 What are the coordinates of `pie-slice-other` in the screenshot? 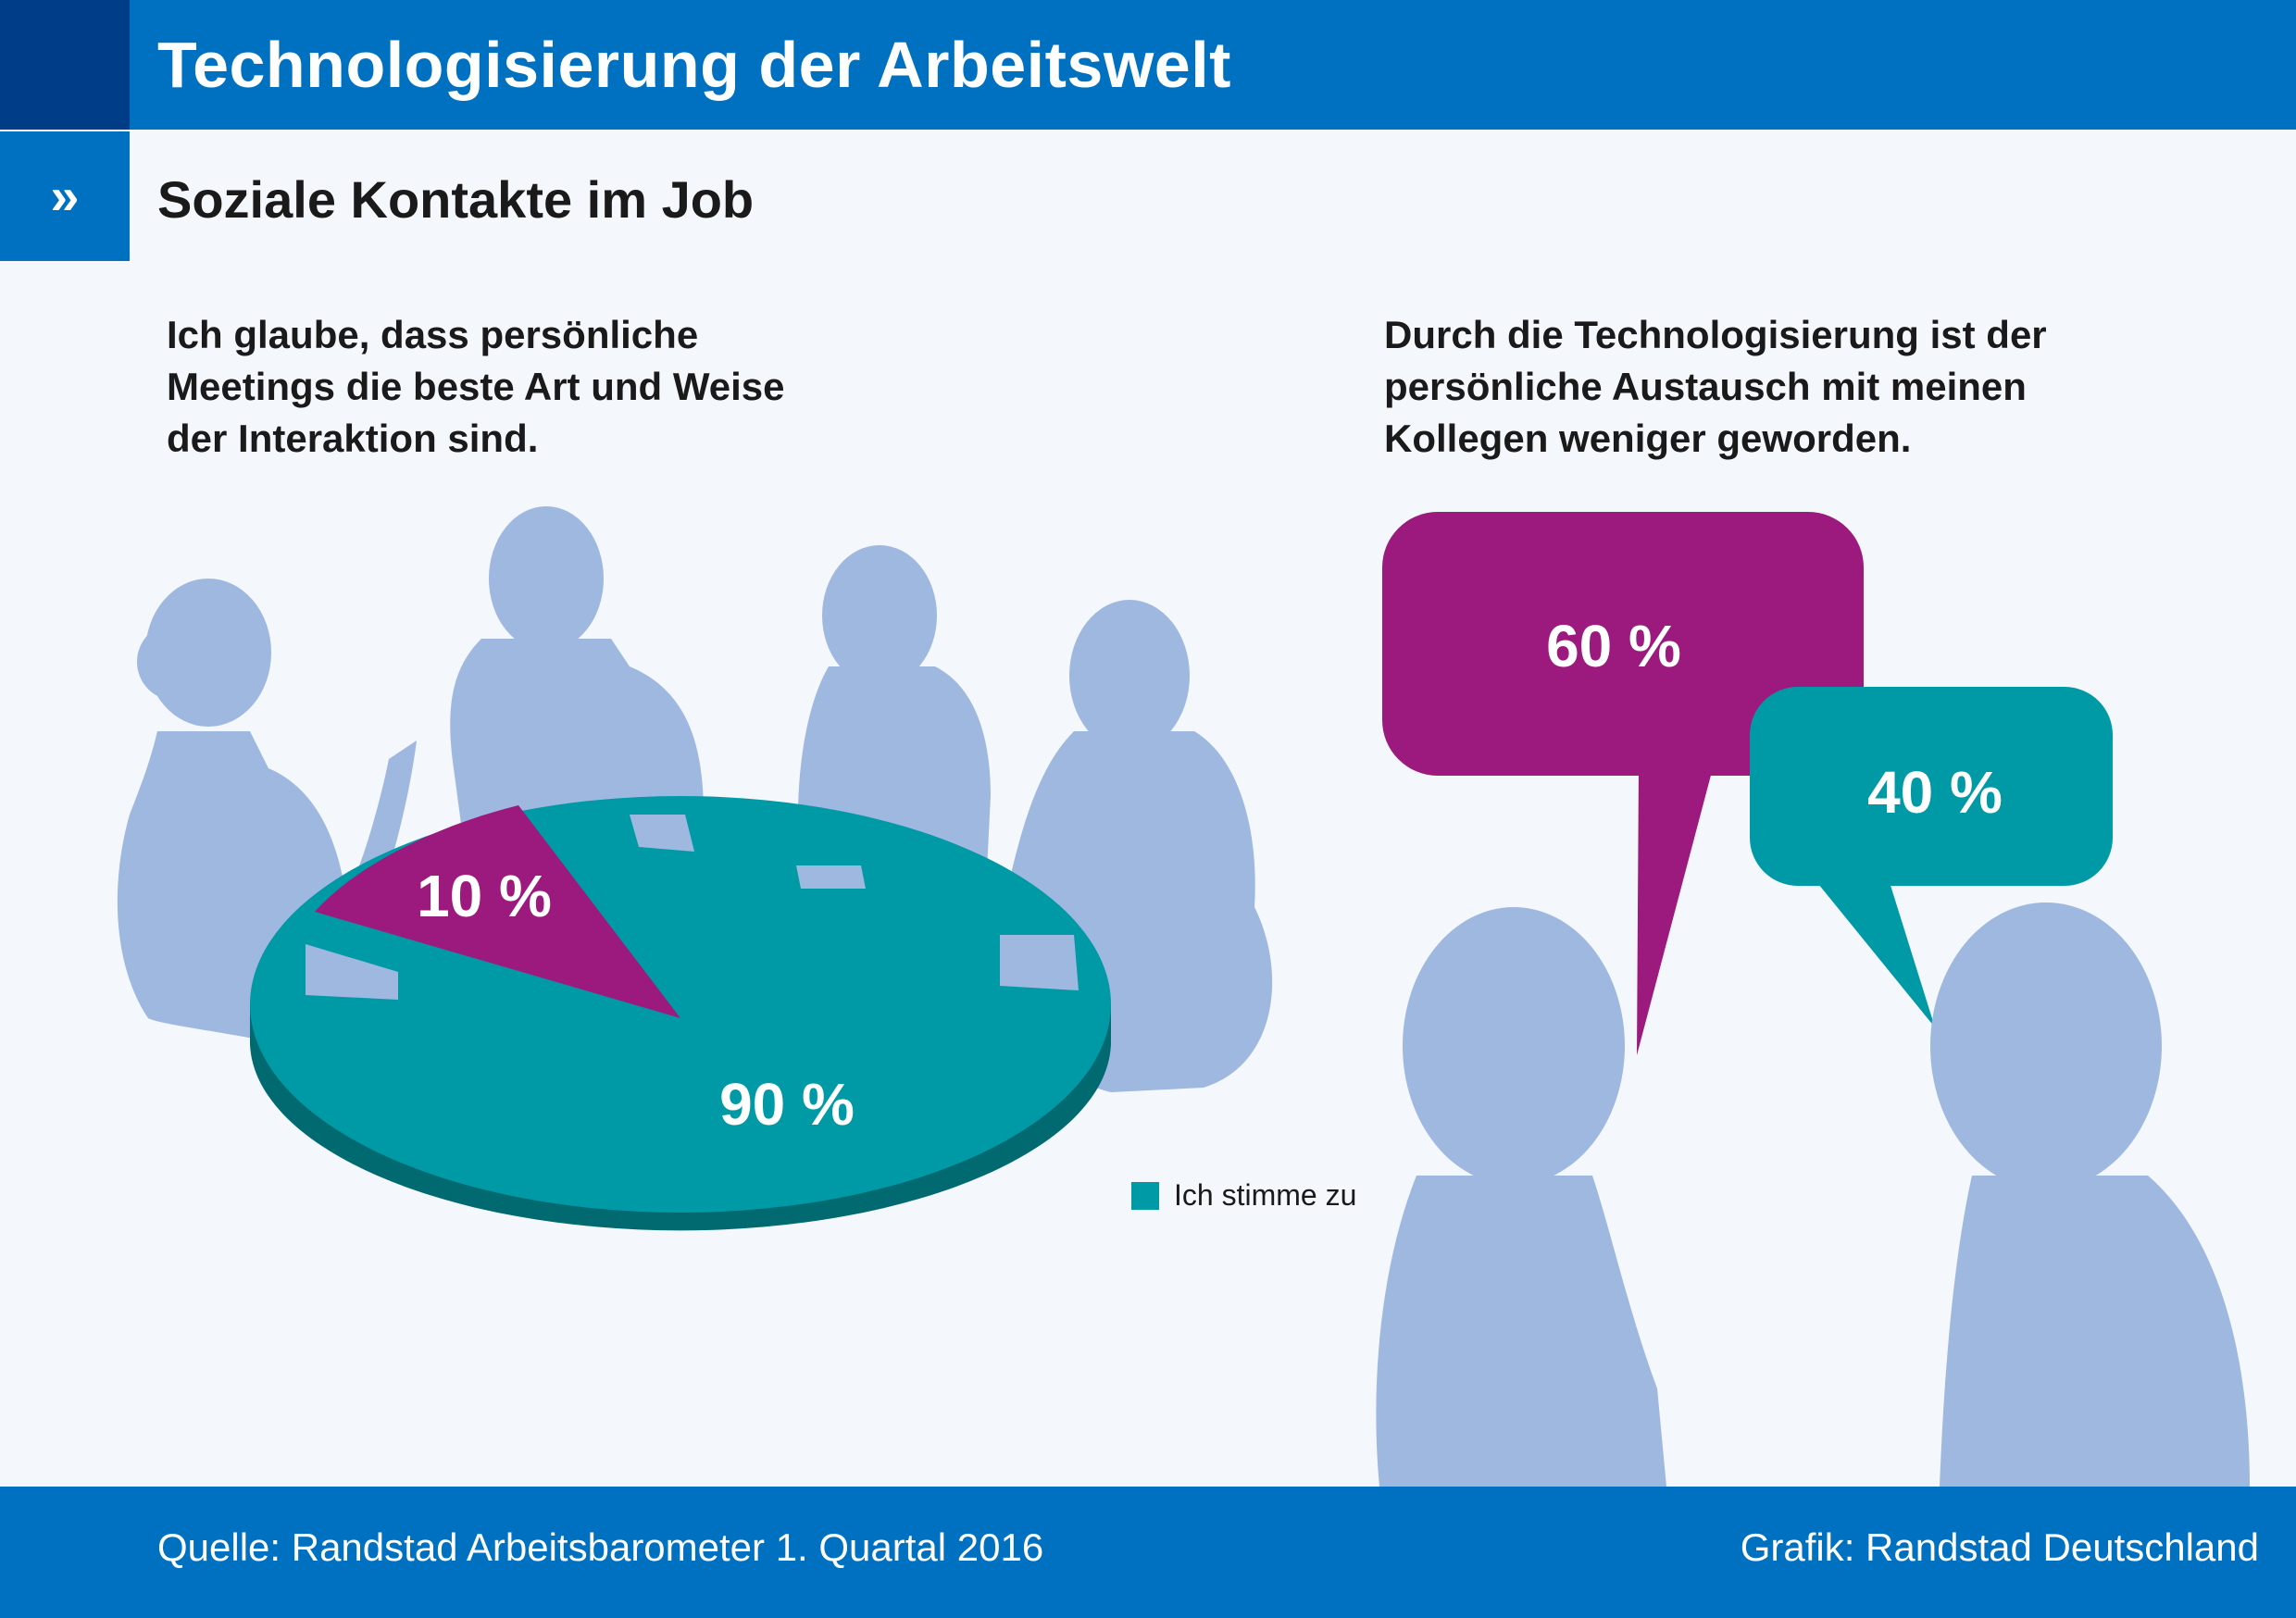 It's located at (497, 911).